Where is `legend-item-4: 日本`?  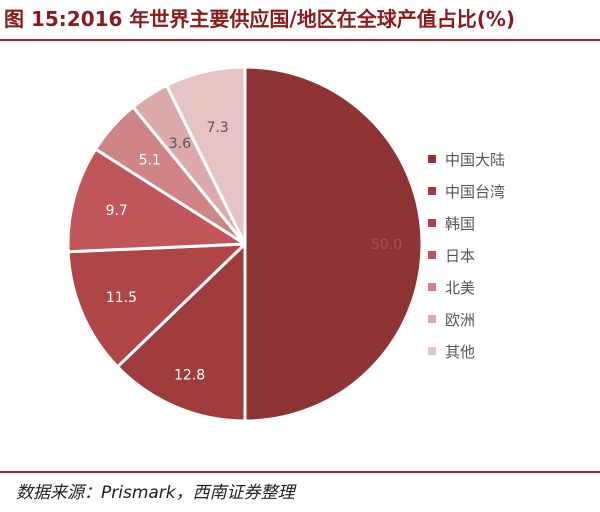 legend-item-4: 日本 is located at coordinates (508, 255).